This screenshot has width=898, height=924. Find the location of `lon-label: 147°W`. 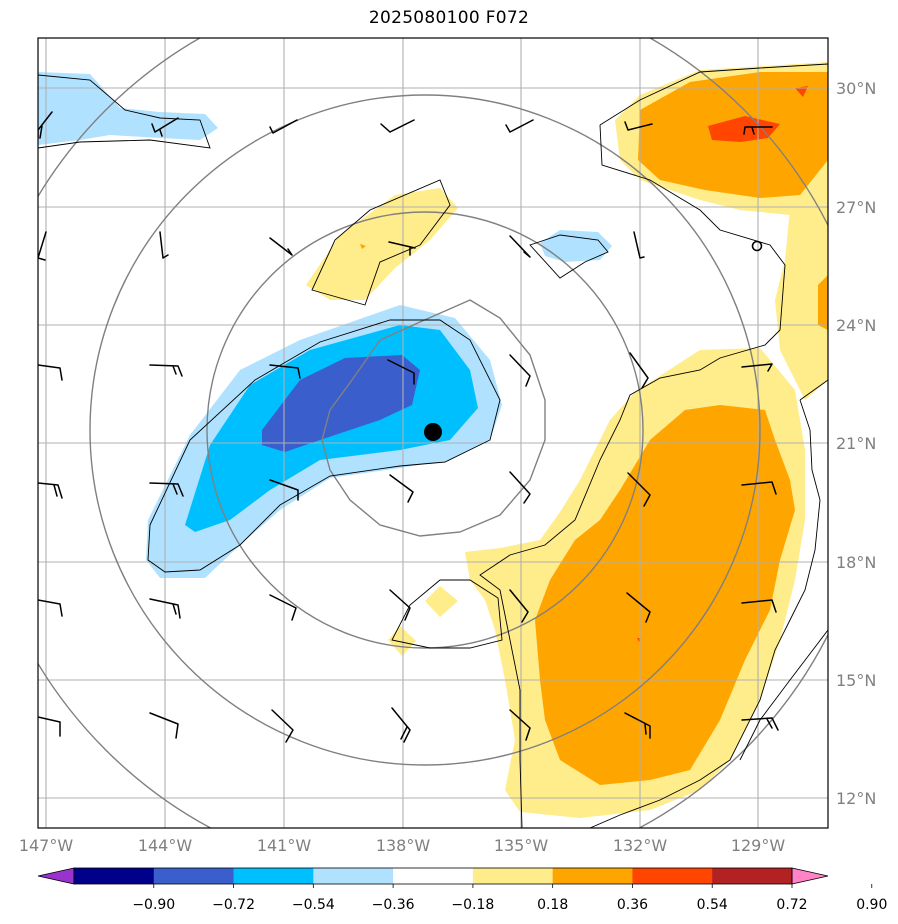

lon-label: 147°W is located at coordinates (46, 845).